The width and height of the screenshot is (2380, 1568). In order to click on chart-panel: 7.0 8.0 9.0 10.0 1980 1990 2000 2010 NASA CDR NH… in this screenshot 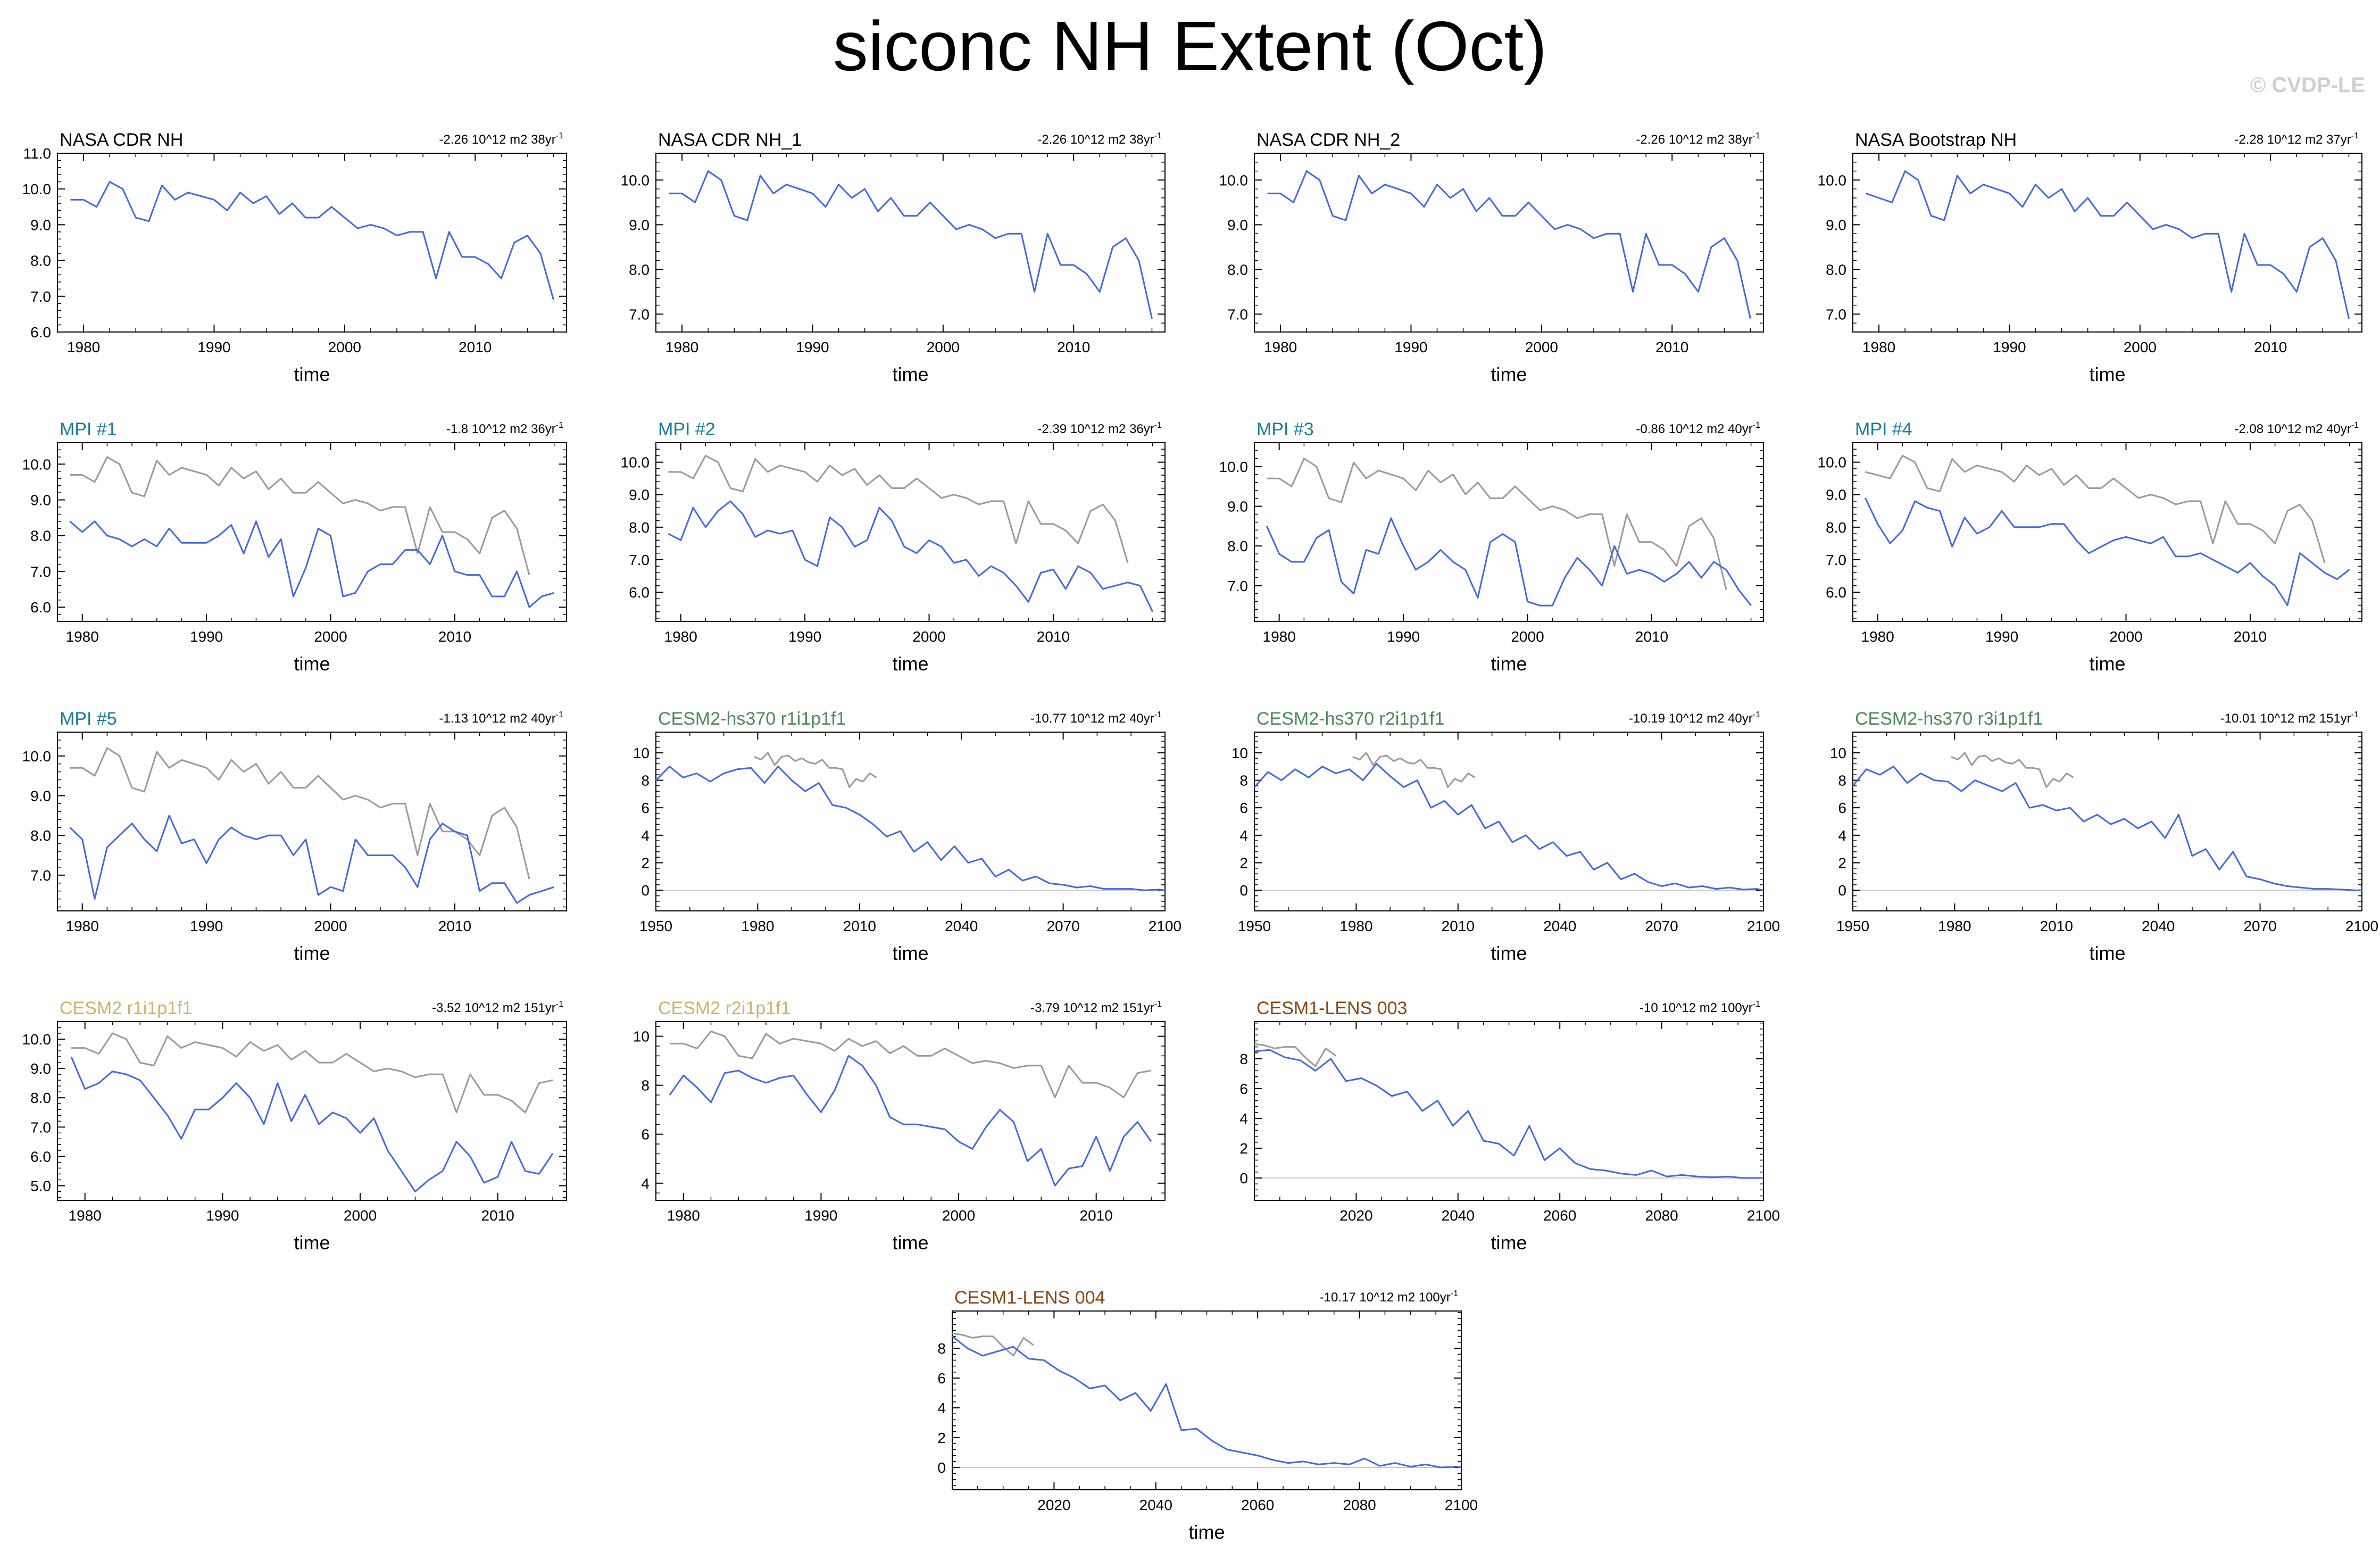, I will do `click(1491, 257)`.